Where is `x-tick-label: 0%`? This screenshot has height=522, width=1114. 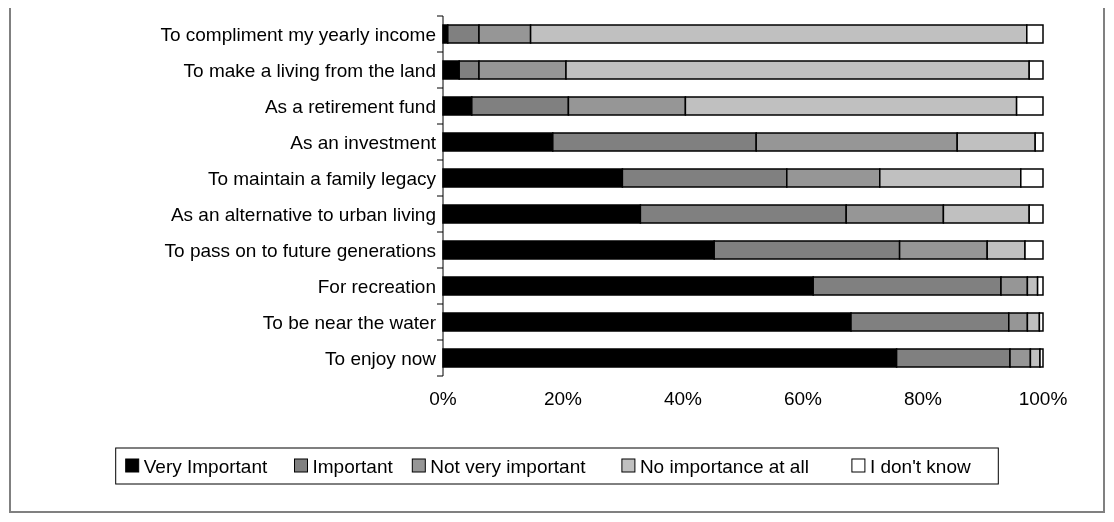 x-tick-label: 0% is located at coordinates (443, 398).